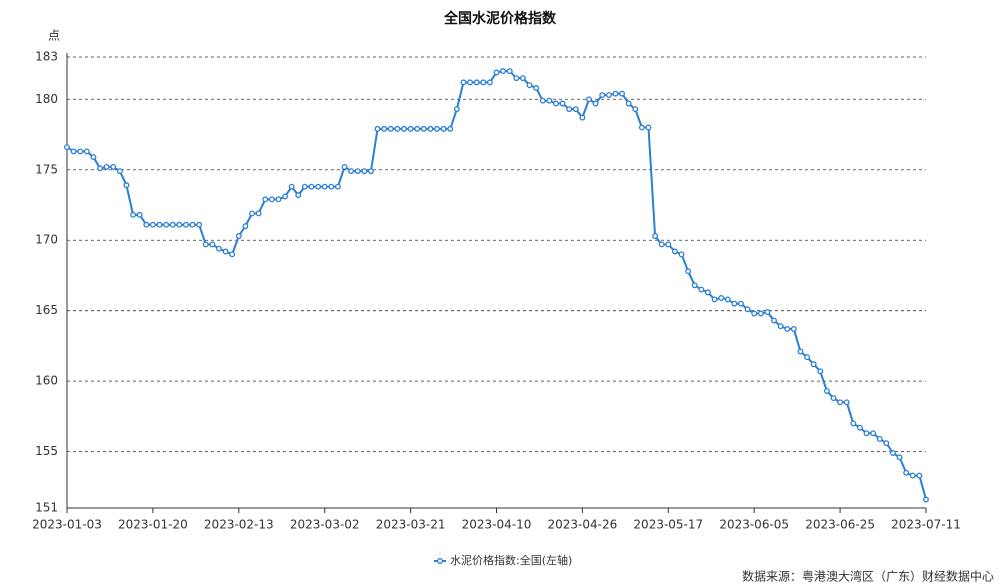  Describe the element at coordinates (868, 576) in the screenshot. I see `source: 数据来源：粤港澳大湾区（广东）财经数据中心` at that location.